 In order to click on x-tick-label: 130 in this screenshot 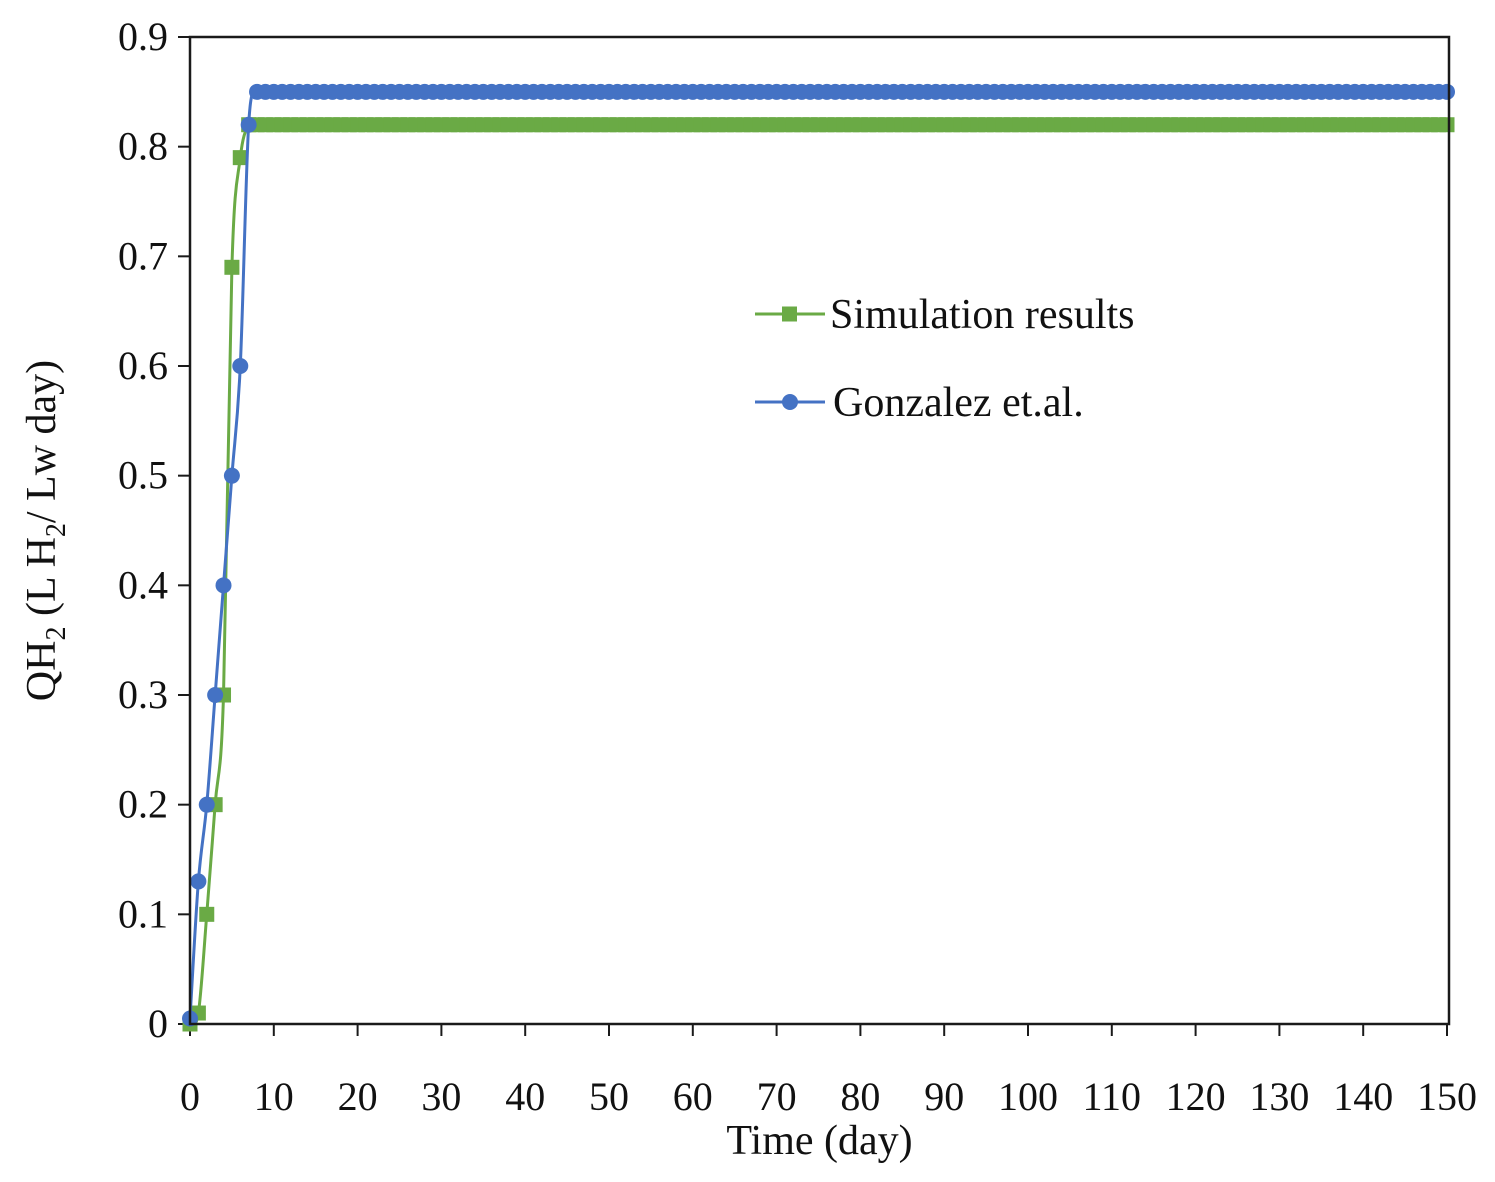, I will do `click(1279, 1096)`.